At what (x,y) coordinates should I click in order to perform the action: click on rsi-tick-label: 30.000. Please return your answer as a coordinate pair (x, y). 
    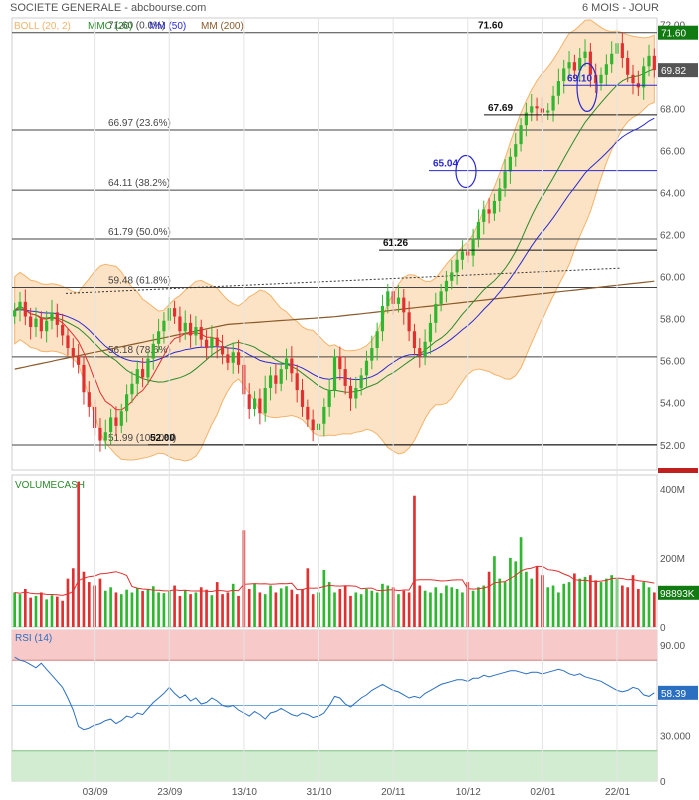
    Looking at the image, I should click on (675, 737).